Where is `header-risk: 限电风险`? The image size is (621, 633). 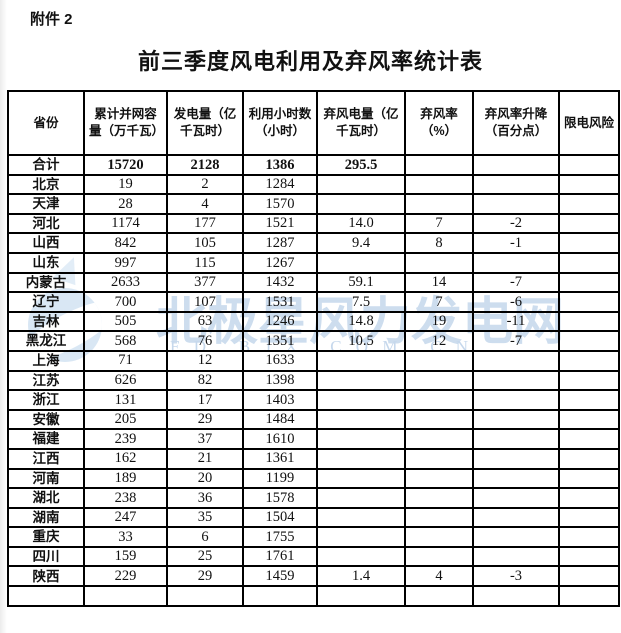 header-risk: 限电风险 is located at coordinates (589, 123).